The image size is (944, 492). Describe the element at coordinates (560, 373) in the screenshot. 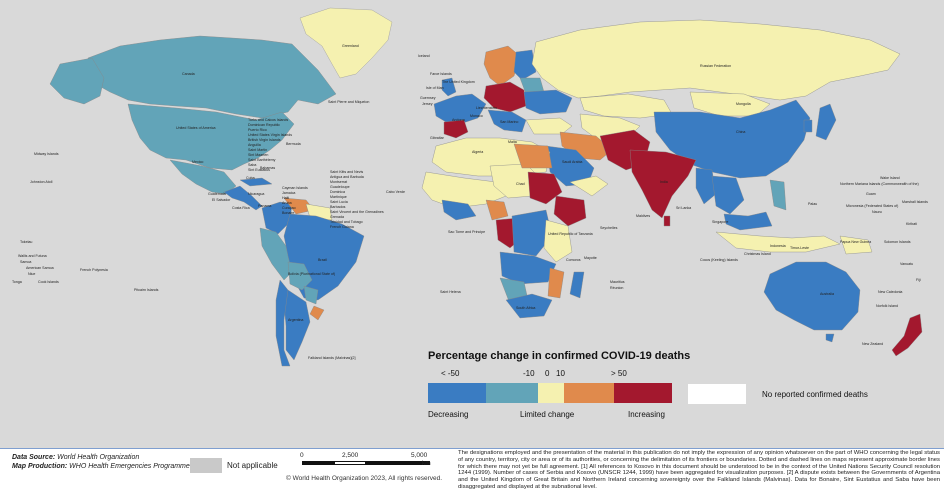

I see `legend-tick-10: 10` at that location.